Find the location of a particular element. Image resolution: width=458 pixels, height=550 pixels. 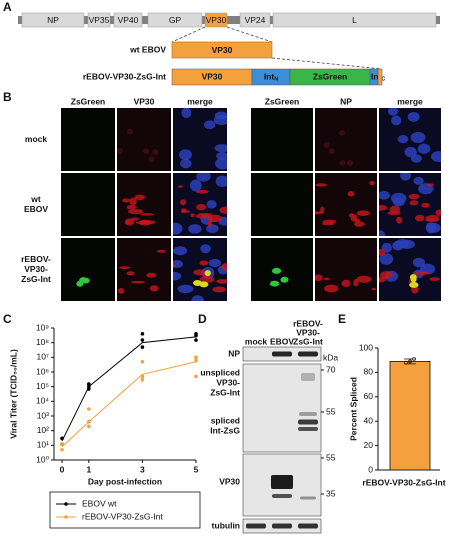

column-header: merge is located at coordinates (410, 101).